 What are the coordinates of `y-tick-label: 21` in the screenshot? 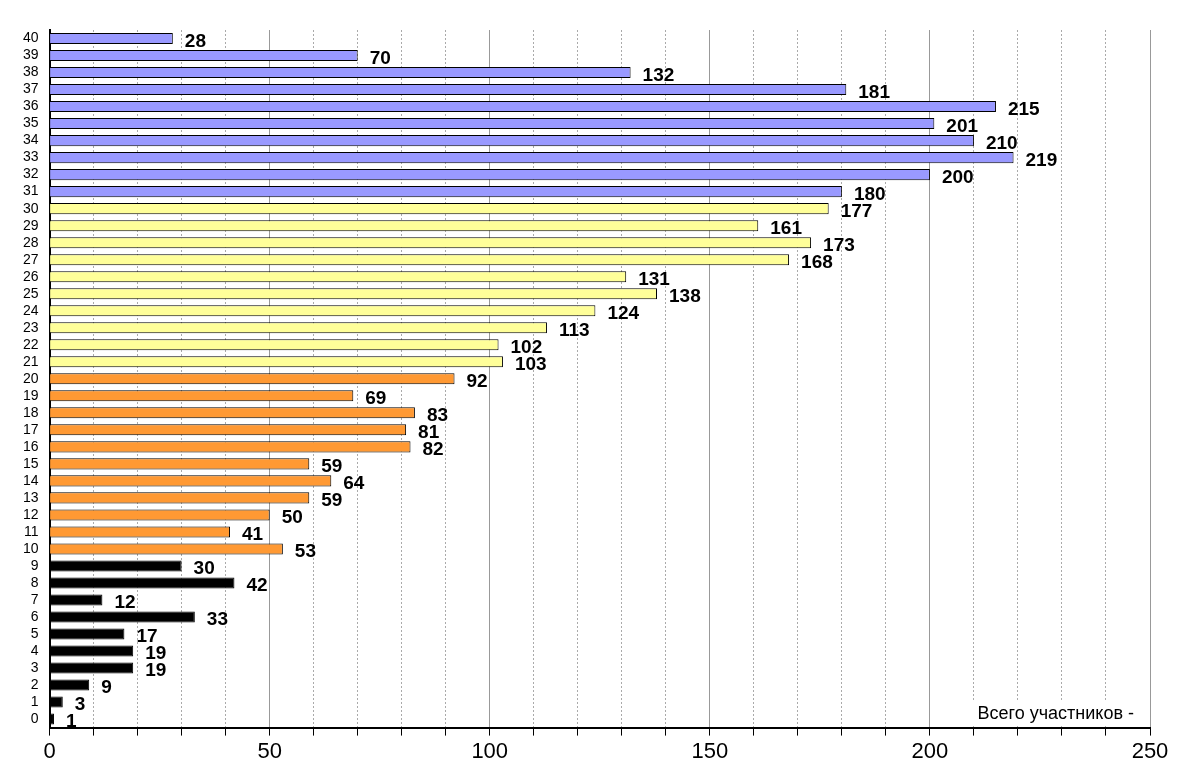 It's located at (30, 360).